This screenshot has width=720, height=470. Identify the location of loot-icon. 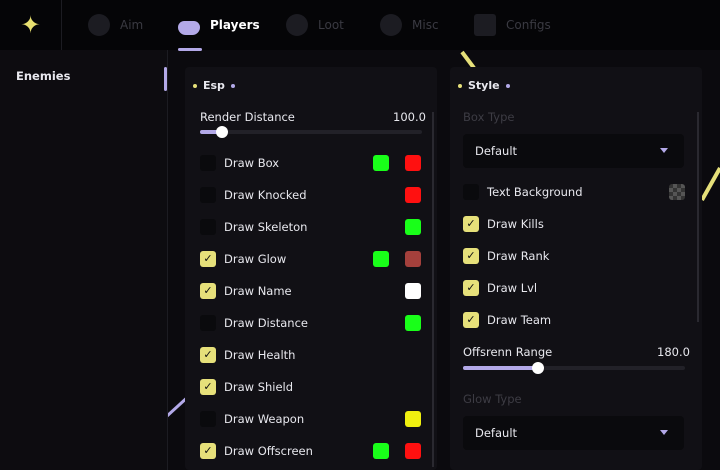
(297, 25).